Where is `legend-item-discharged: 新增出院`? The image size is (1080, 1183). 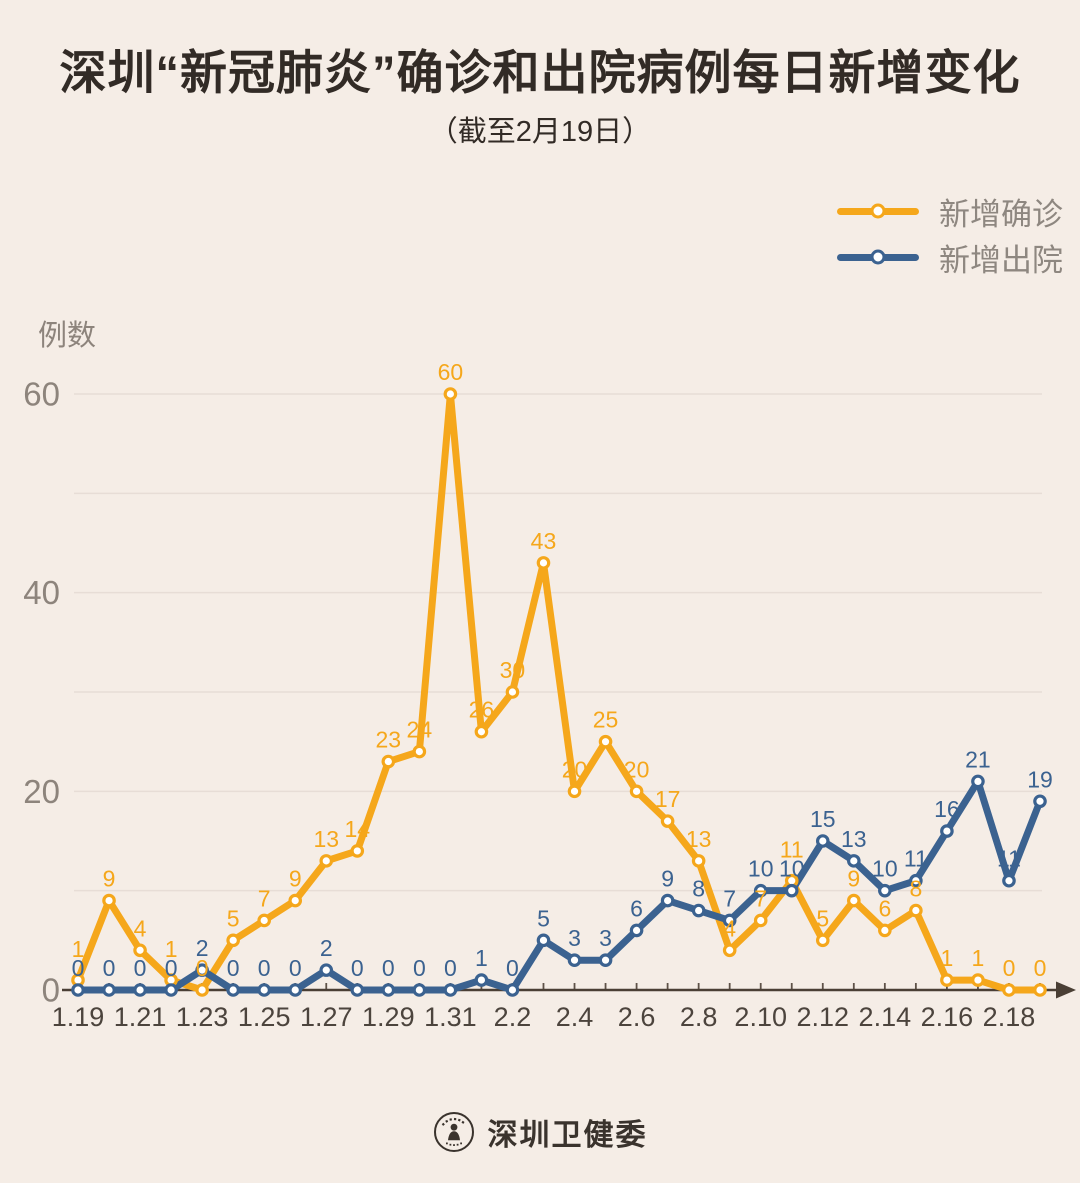
legend-item-discharged: 新增出院 is located at coordinates (950, 257).